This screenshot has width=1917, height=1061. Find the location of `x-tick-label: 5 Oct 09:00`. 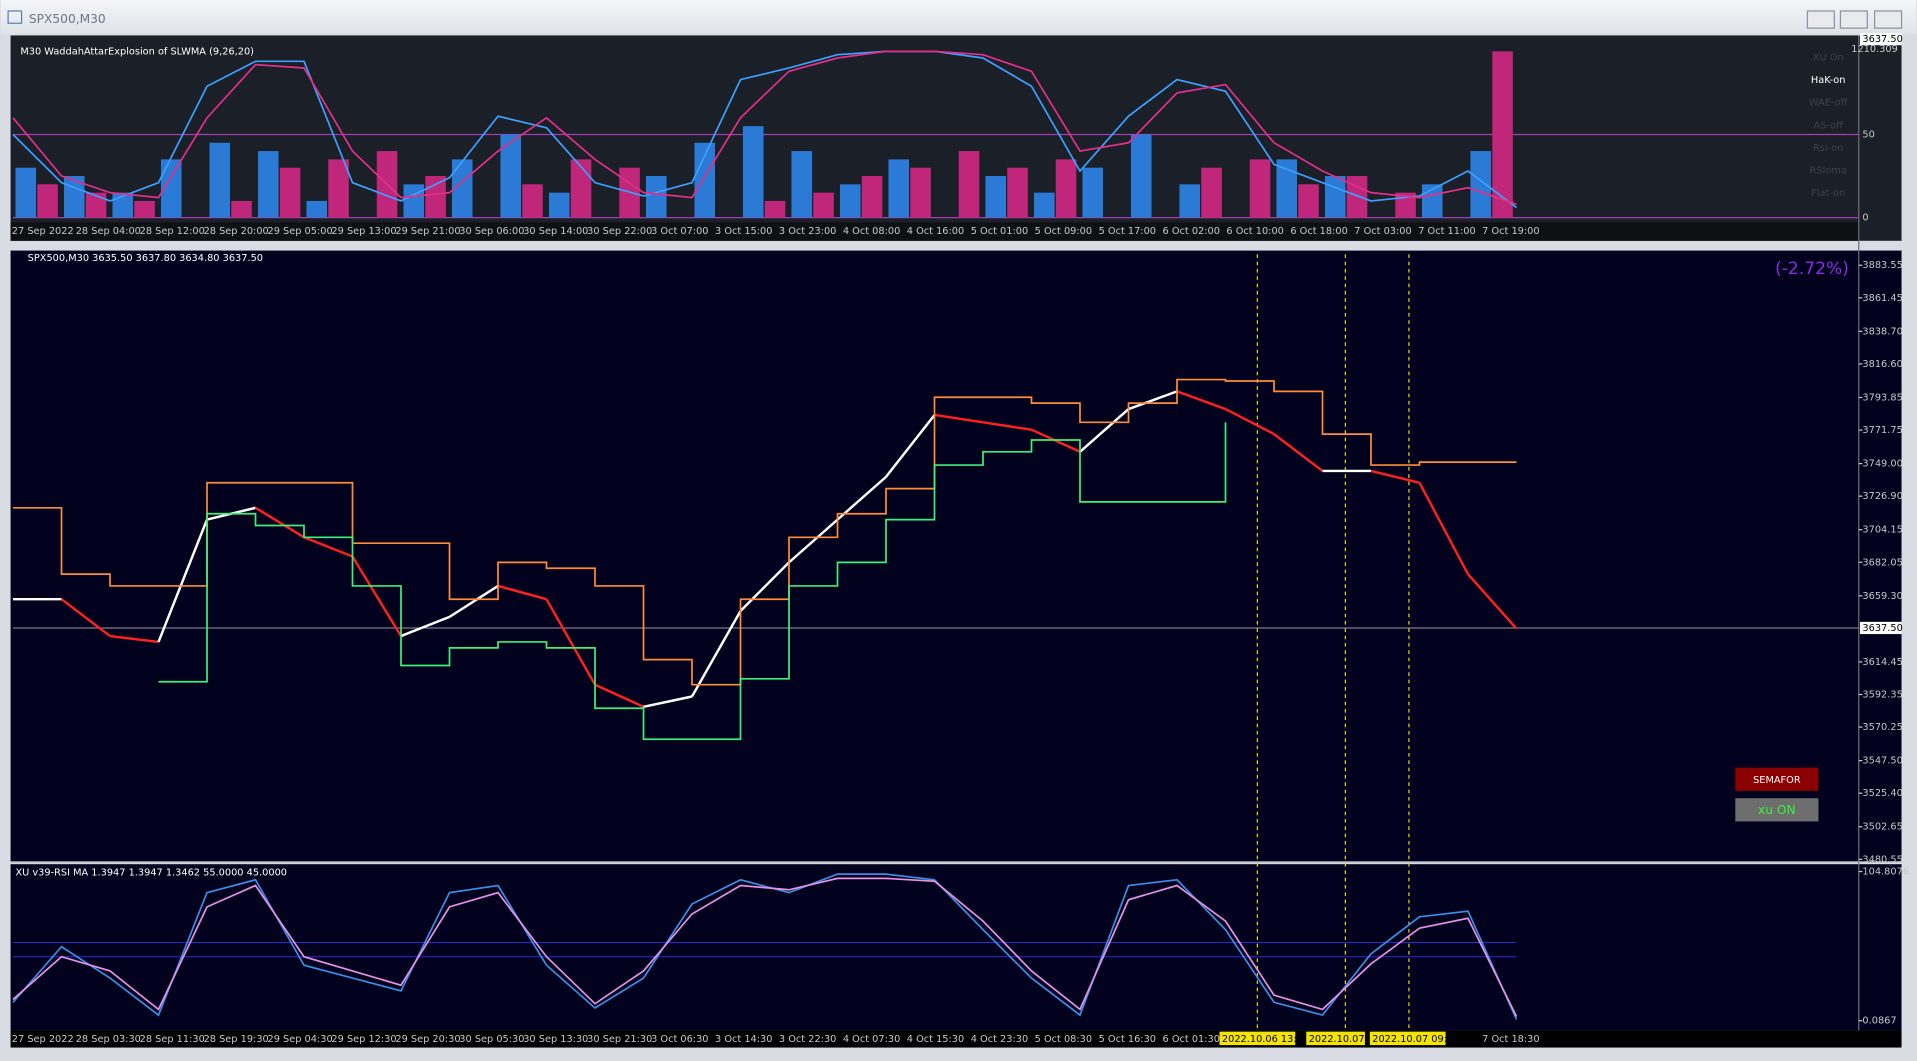

x-tick-label: 5 Oct 09:00 is located at coordinates (1063, 231).